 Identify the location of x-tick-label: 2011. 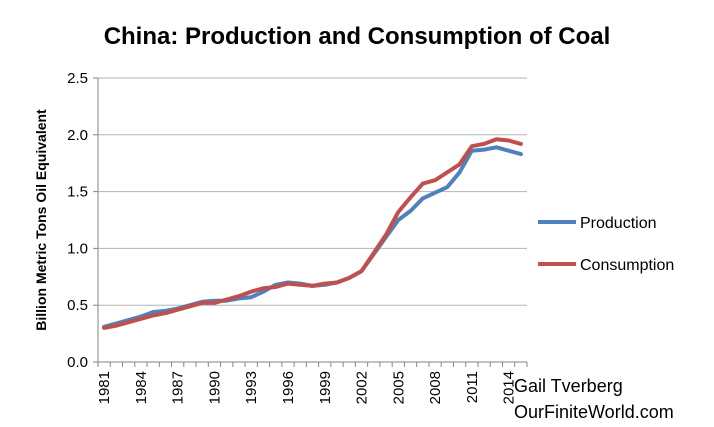
(472, 387).